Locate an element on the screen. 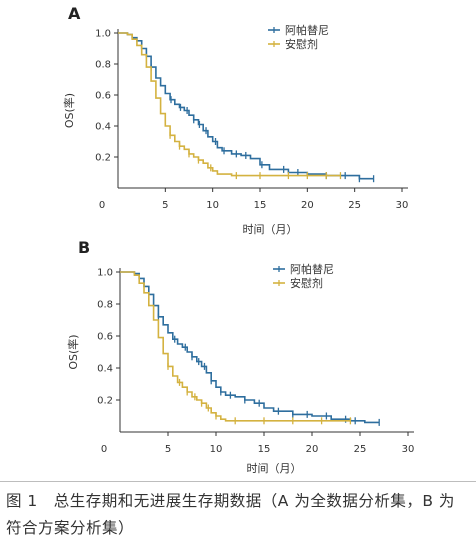 The image size is (476, 545). panel-label: B is located at coordinates (84, 247).